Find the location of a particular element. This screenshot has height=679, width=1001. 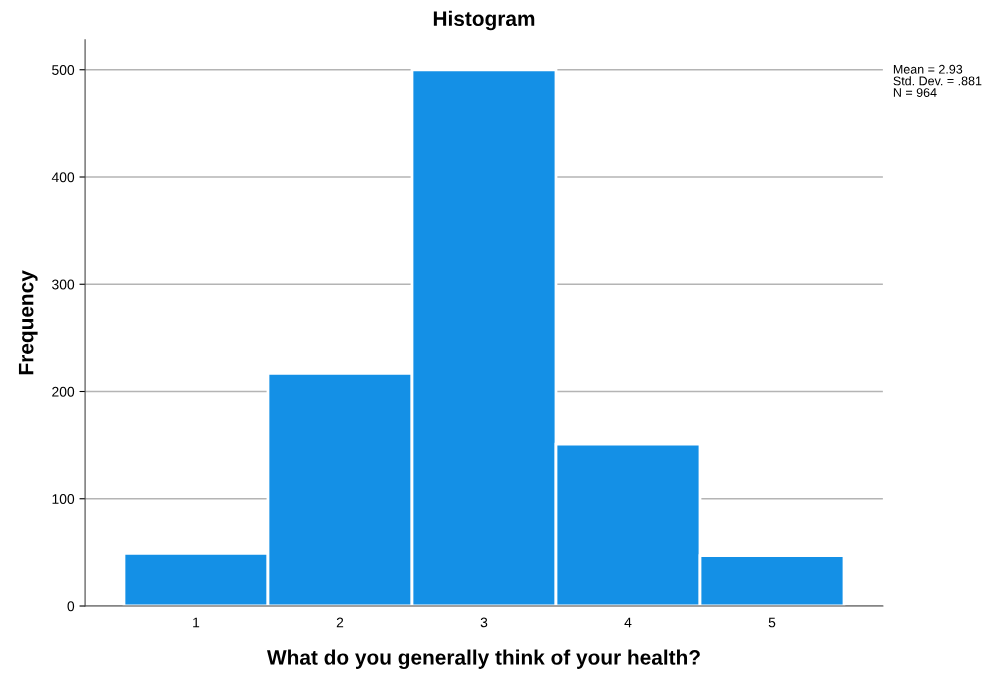

y-tick-label: 300 is located at coordinates (63, 284).